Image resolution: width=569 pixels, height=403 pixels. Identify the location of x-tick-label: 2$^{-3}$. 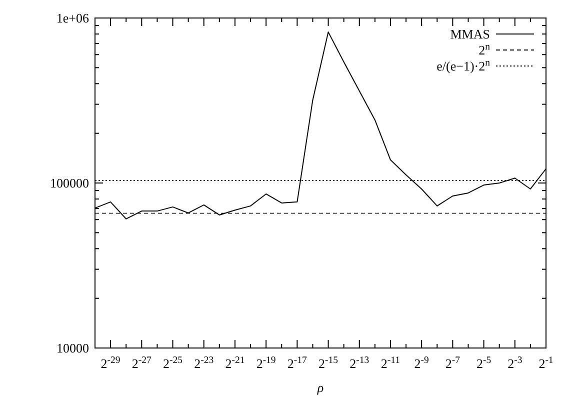
(515, 362).